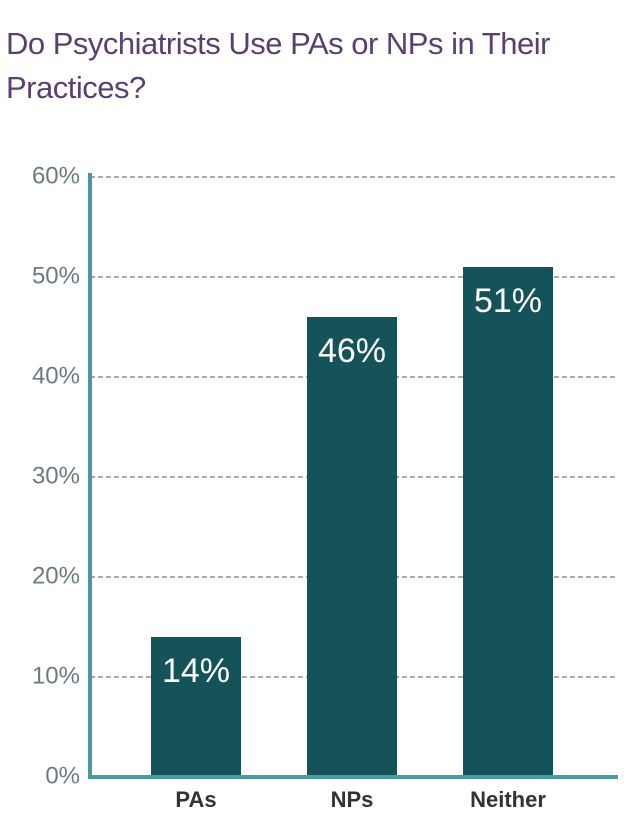 The width and height of the screenshot is (640, 837). Describe the element at coordinates (352, 351) in the screenshot. I see `value-label: 46%` at that location.